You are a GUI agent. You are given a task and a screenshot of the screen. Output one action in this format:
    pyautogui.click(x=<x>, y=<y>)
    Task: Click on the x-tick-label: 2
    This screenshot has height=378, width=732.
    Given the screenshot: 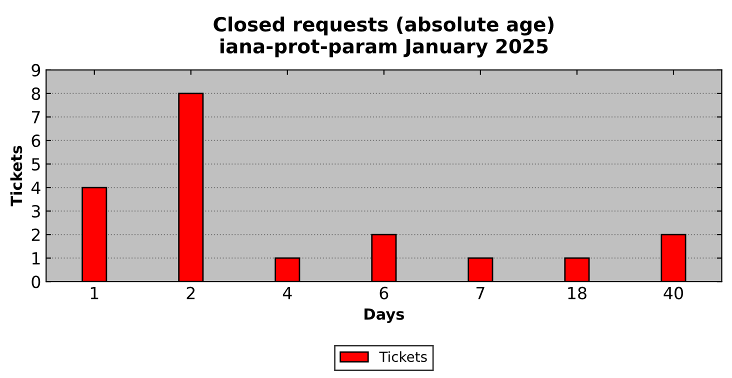 What is the action you would take?
    pyautogui.click(x=190, y=293)
    